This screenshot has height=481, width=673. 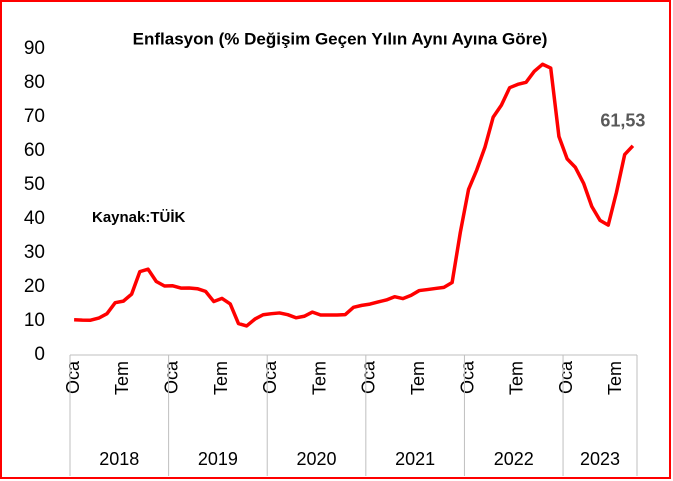 I want to click on year-label: 2022, so click(x=514, y=459).